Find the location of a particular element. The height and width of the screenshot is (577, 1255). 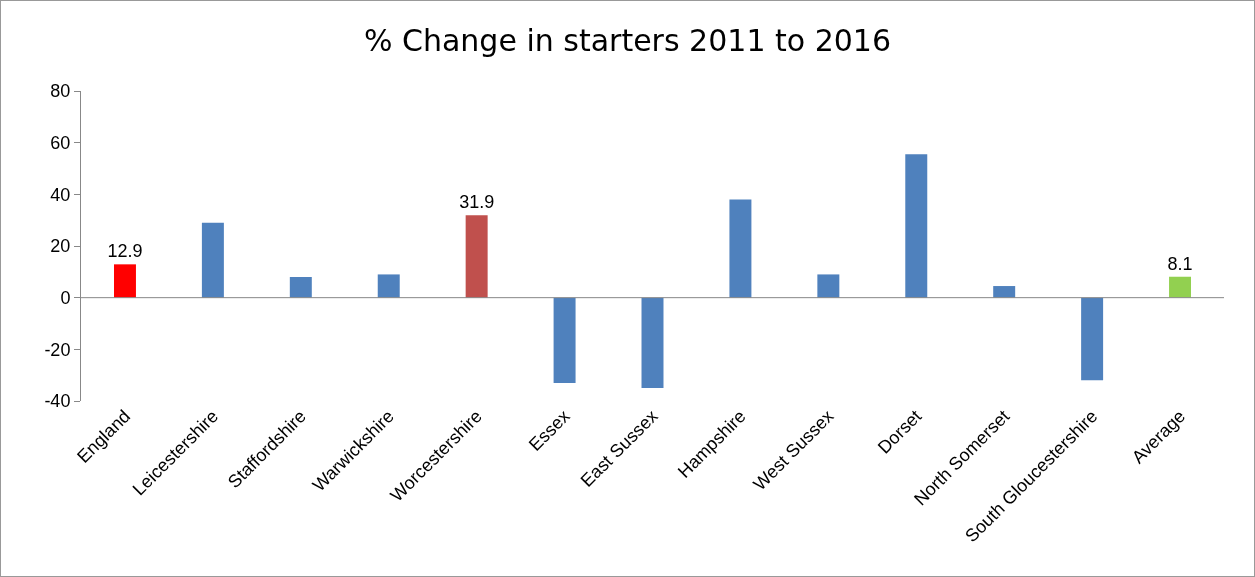

y-tick-label: 80 is located at coordinates (60, 91).